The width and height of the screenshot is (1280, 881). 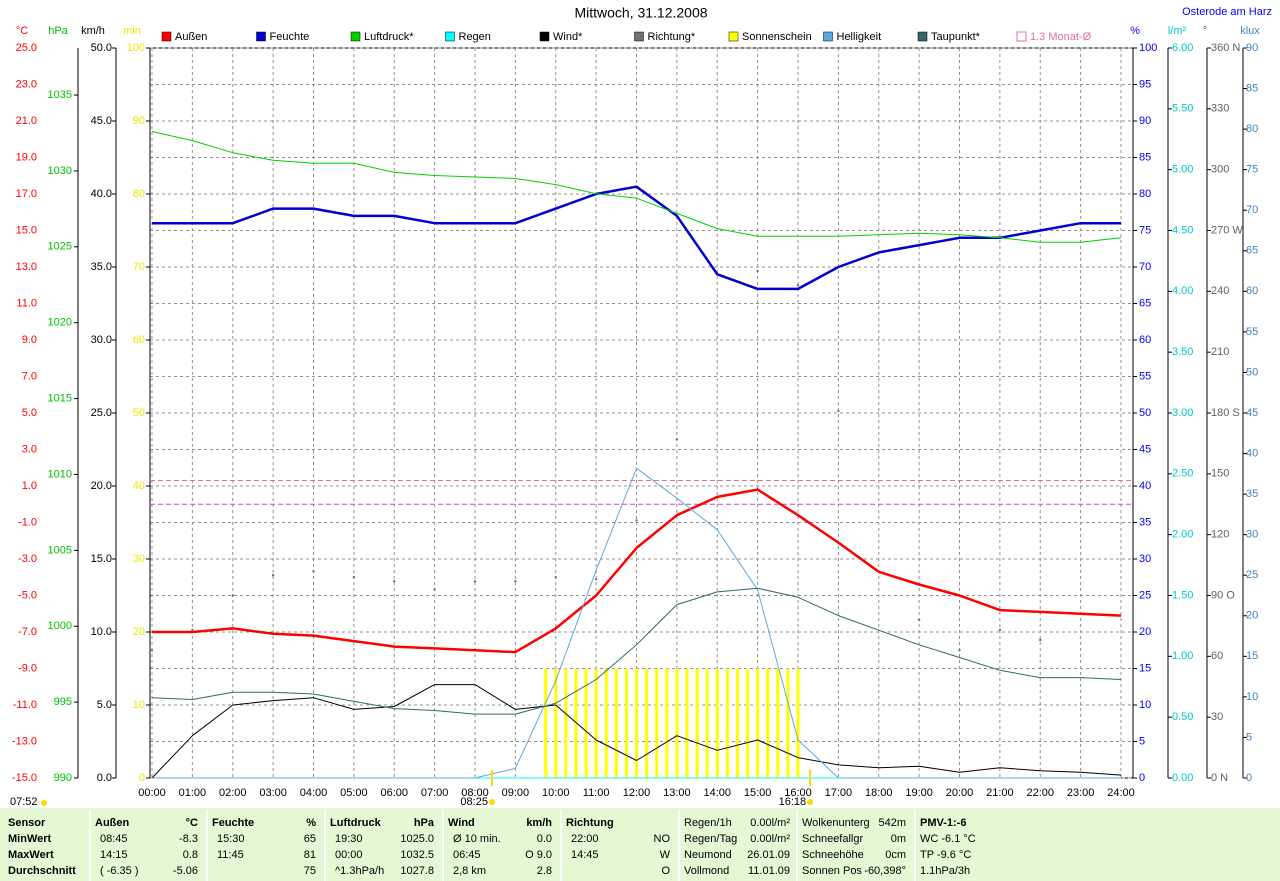 I want to click on summary-value: 0cm, so click(x=895, y=855).